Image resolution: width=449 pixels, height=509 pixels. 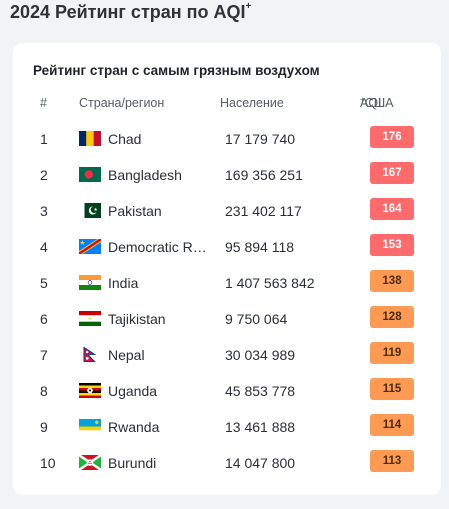 I want to click on aqi-badge: 153, so click(x=392, y=245).